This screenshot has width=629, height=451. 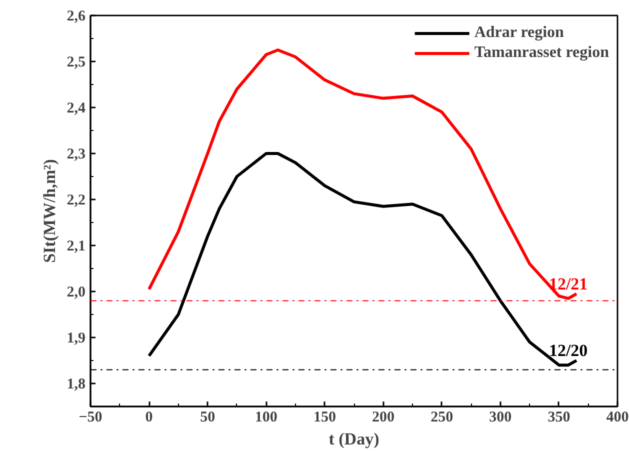 I want to click on x-tick-label: 350, so click(x=559, y=418).